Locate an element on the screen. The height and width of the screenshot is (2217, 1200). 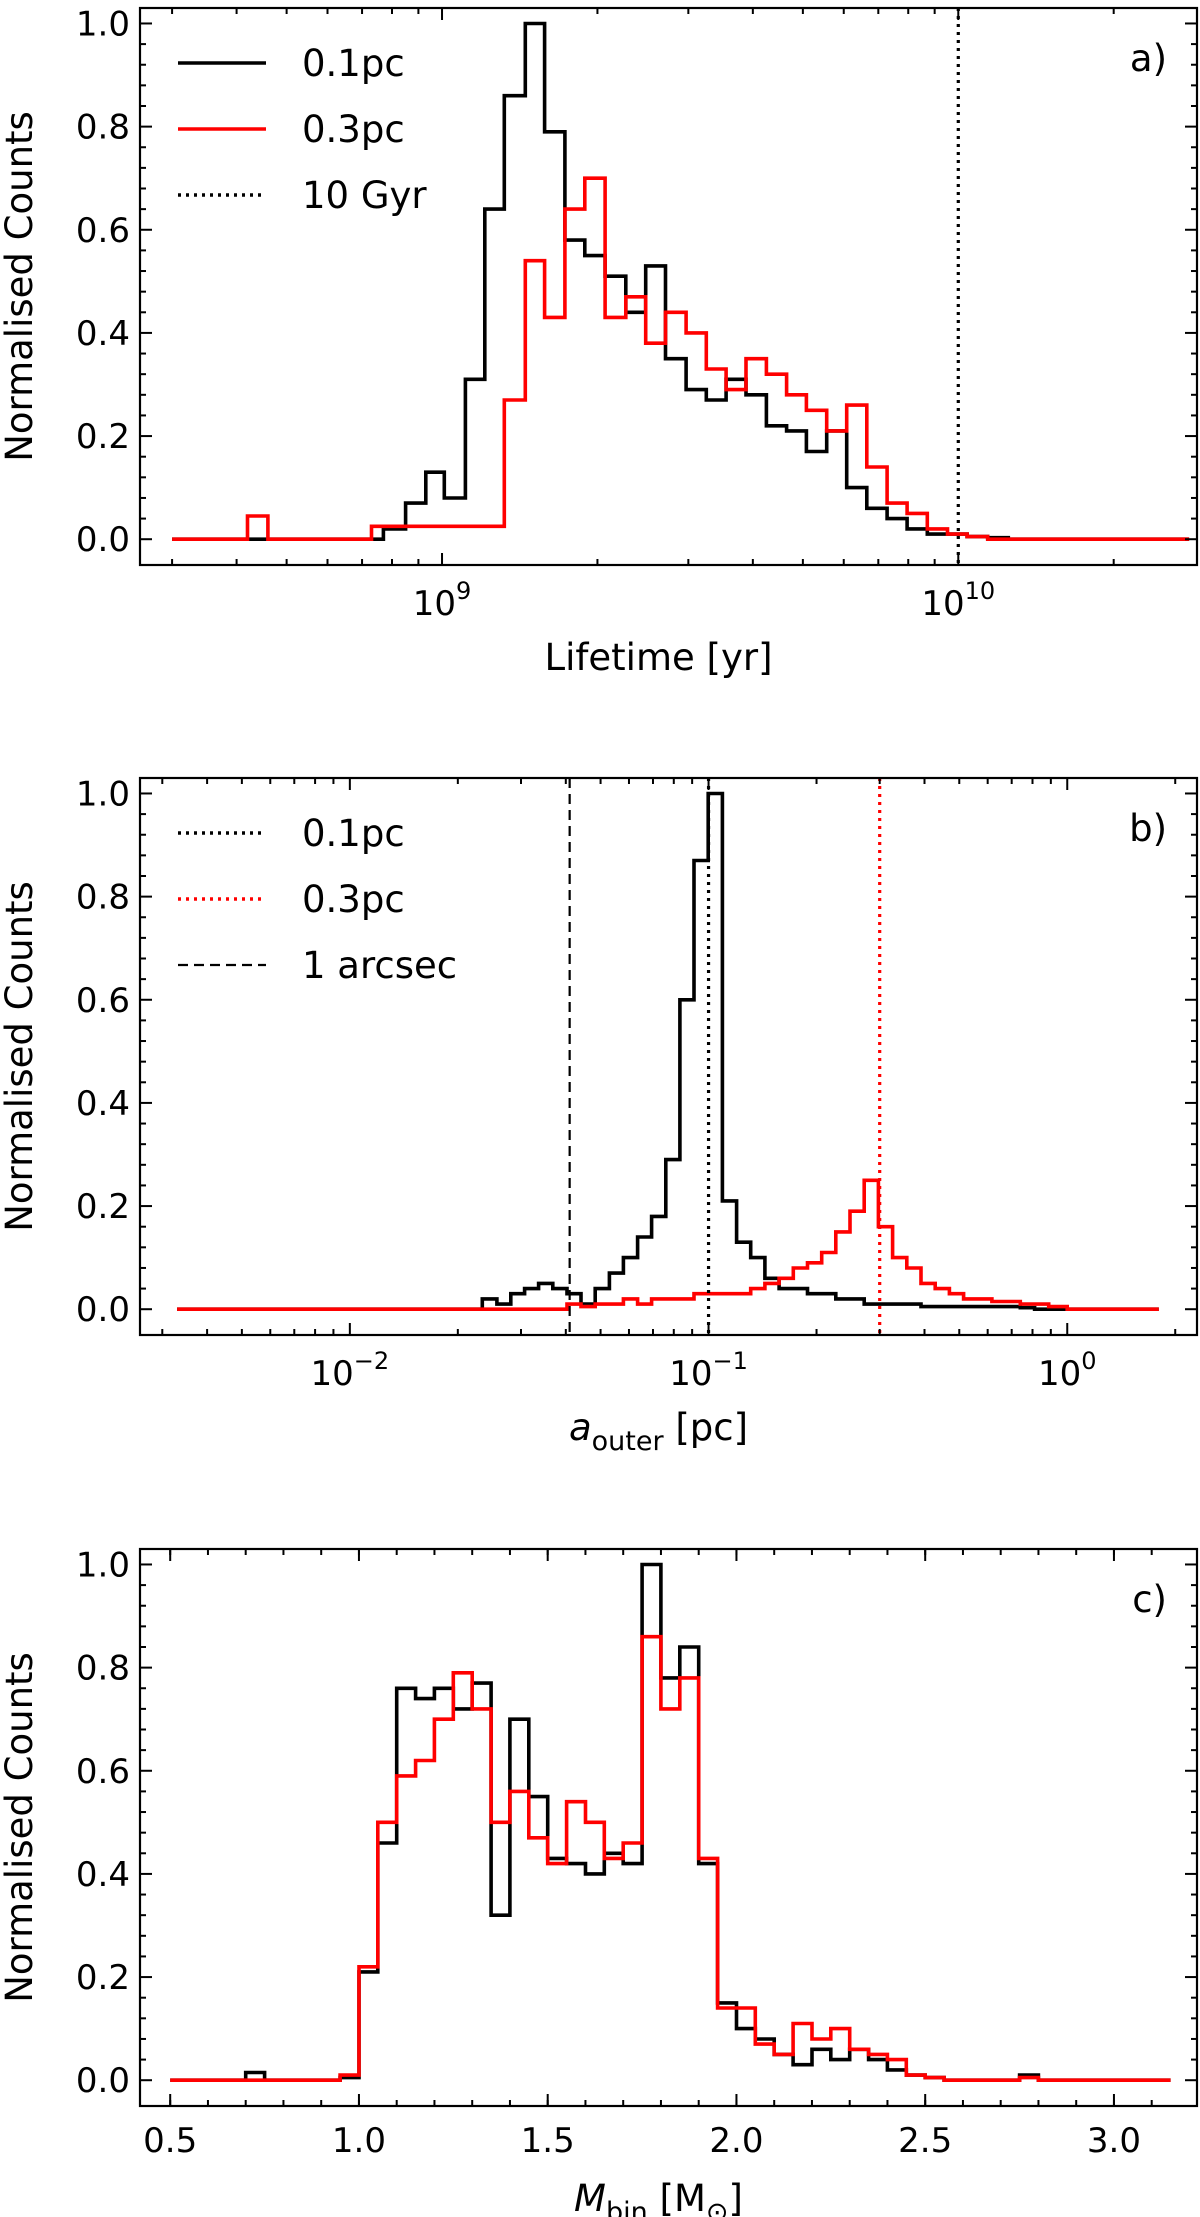
x-tick-label: 10⁻¹ is located at coordinates (708, 1370).